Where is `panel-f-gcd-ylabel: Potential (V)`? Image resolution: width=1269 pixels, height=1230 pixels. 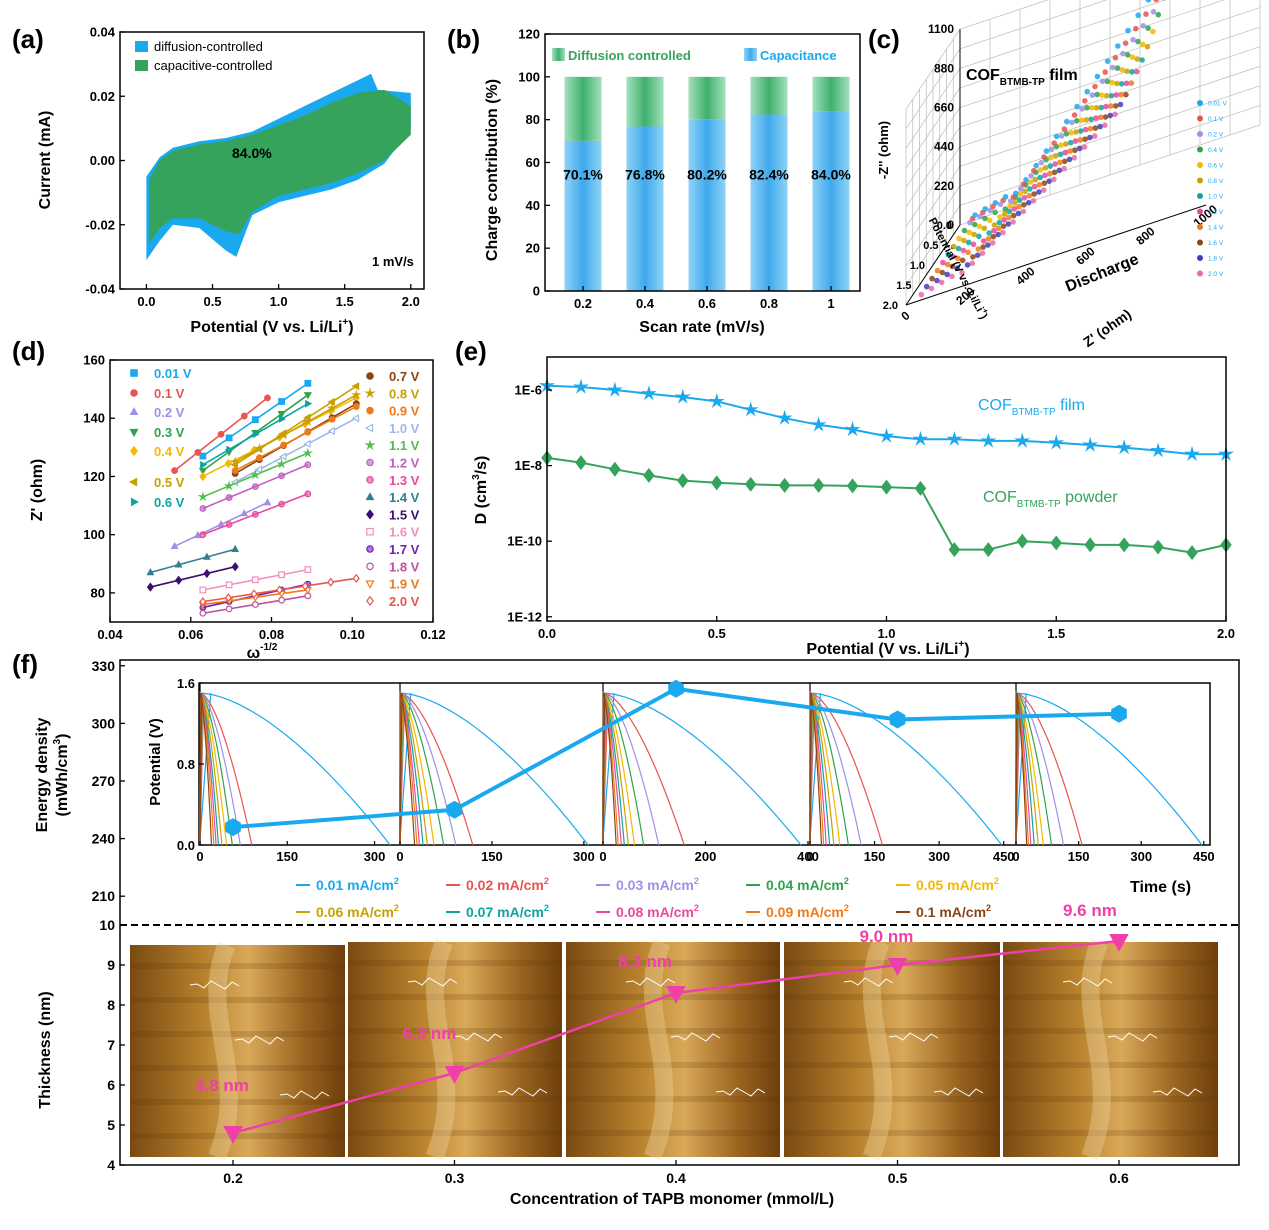
panel-f-gcd-ylabel: Potential (V) is located at coordinates (155, 762).